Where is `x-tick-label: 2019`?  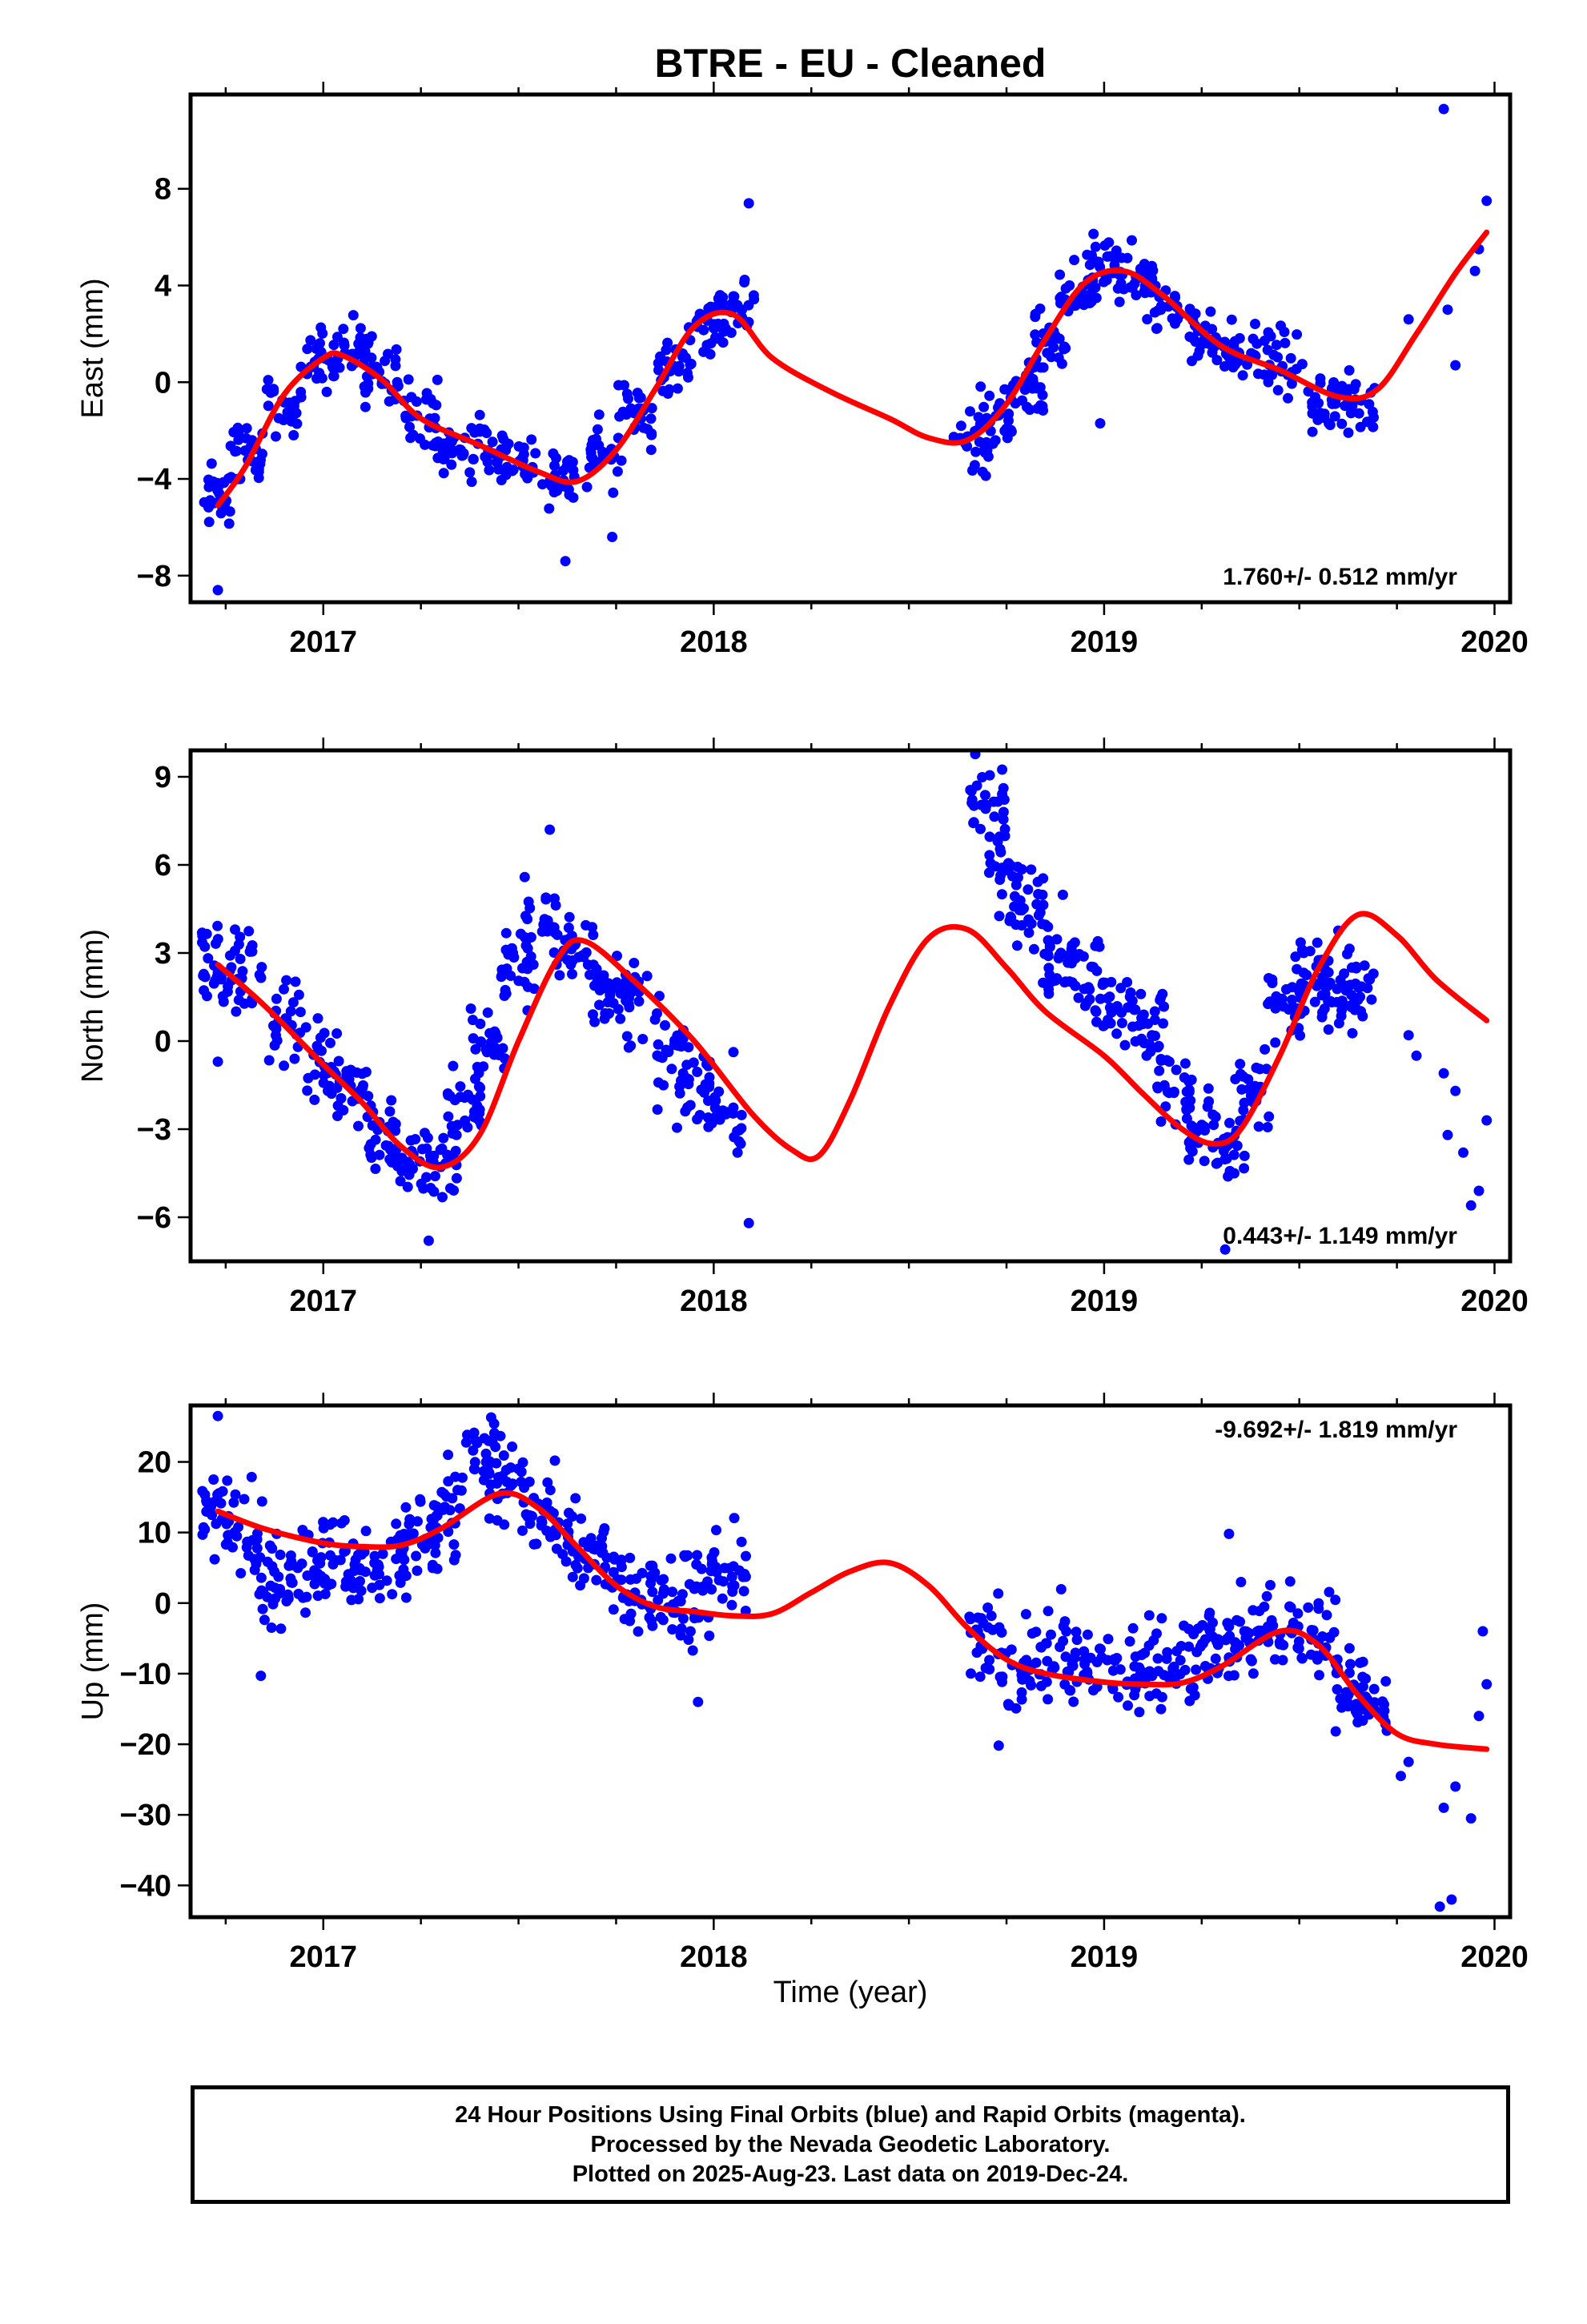
x-tick-label: 2019 is located at coordinates (1105, 1957).